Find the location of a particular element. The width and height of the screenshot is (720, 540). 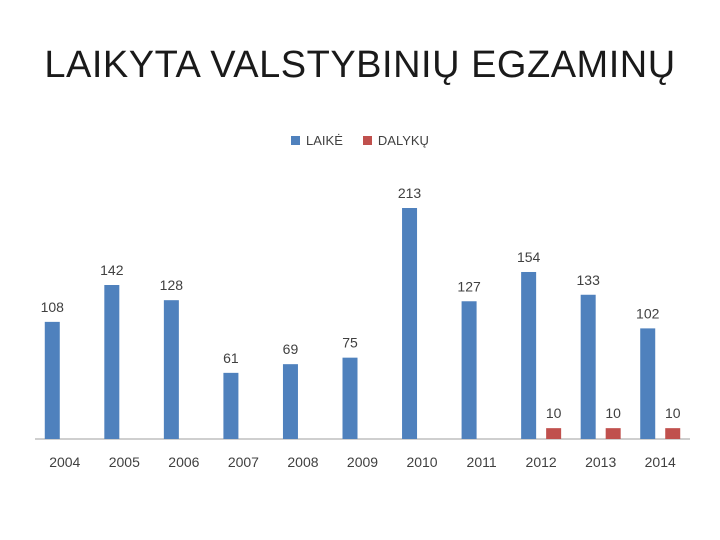

legend-item-laike: LAIKĖ is located at coordinates (317, 140).